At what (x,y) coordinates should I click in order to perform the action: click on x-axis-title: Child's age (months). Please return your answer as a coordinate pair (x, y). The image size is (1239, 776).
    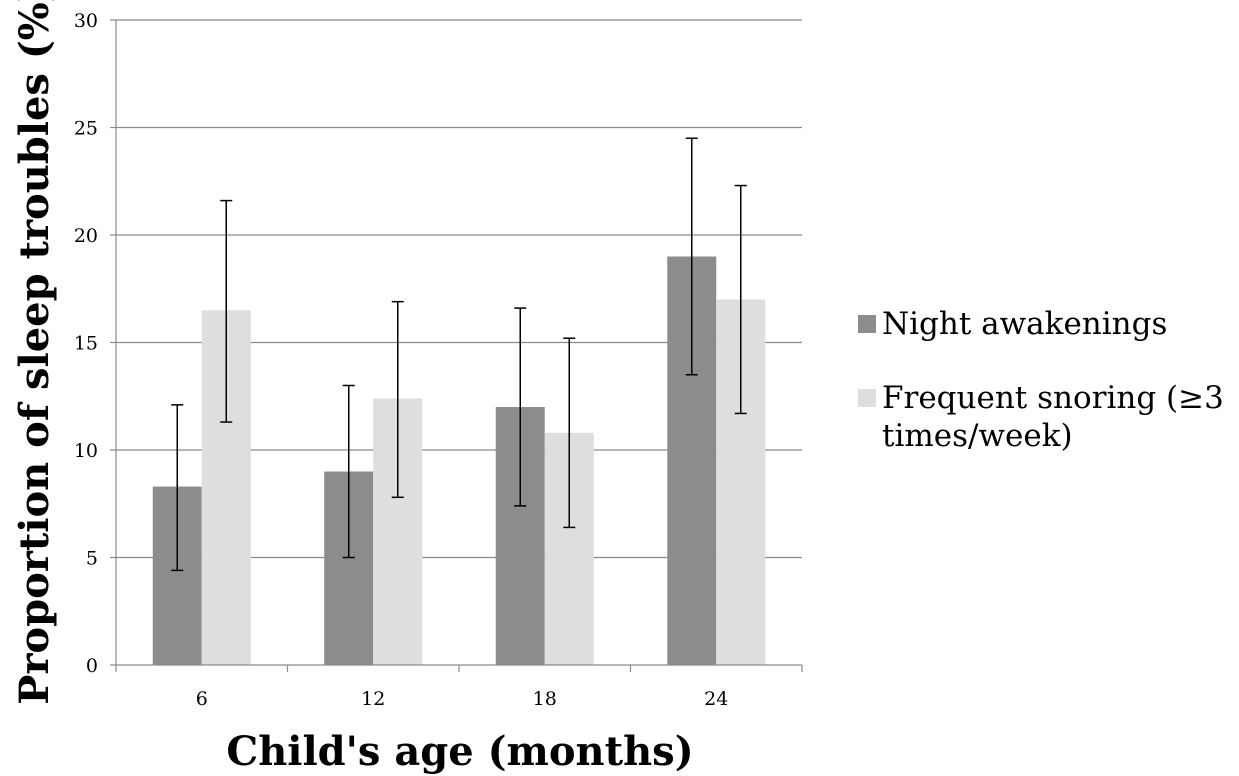
    Looking at the image, I should click on (459, 751).